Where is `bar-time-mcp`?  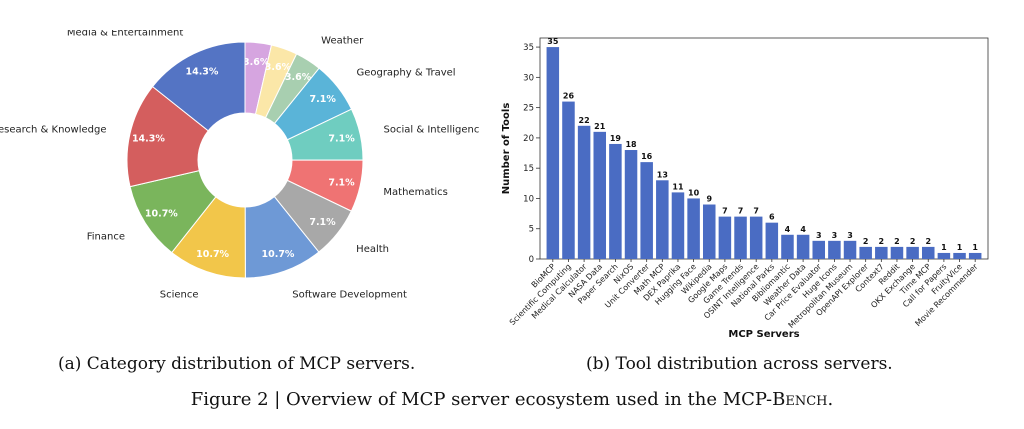 bar-time-mcp is located at coordinates (928, 252).